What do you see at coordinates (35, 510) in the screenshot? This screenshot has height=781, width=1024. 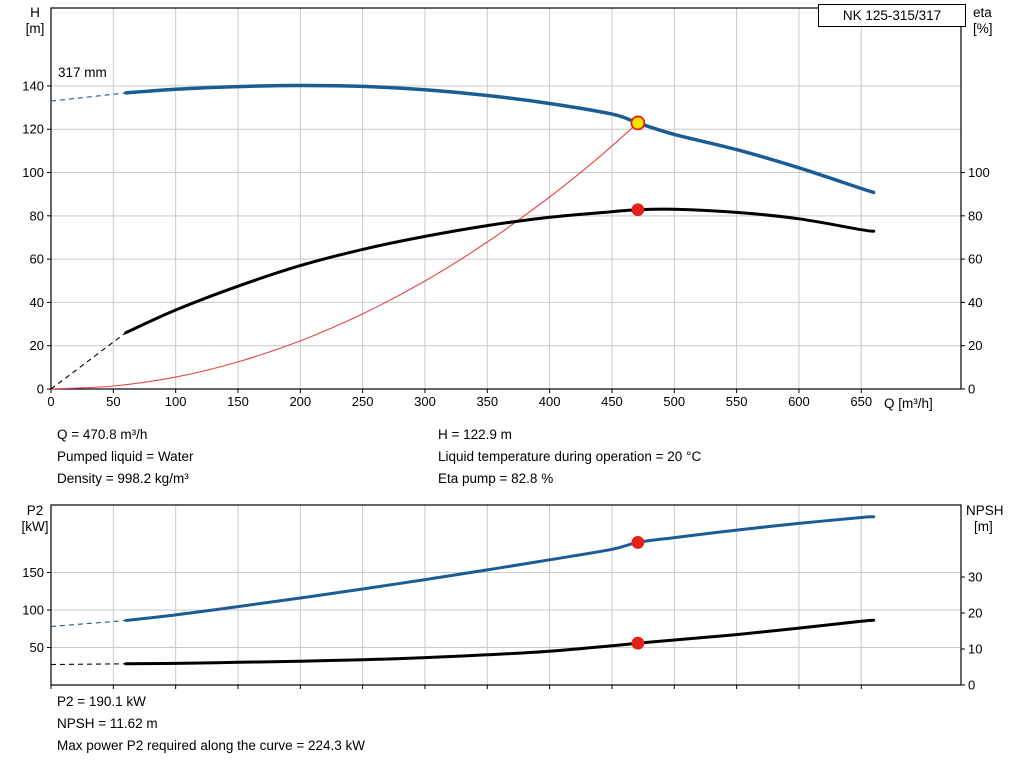 I see `bottom-left-axis-name: P2` at bounding box center [35, 510].